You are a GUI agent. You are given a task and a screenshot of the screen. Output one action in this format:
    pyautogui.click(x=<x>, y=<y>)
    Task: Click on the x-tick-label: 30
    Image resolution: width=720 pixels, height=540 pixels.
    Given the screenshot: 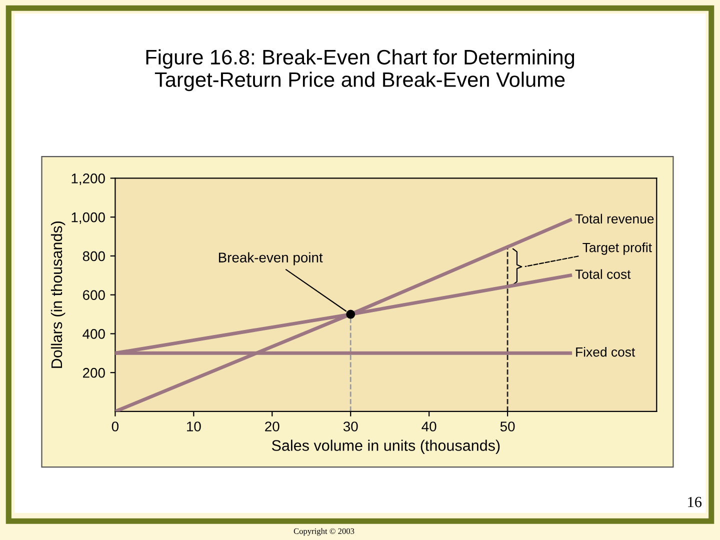 What is the action you would take?
    pyautogui.click(x=350, y=427)
    